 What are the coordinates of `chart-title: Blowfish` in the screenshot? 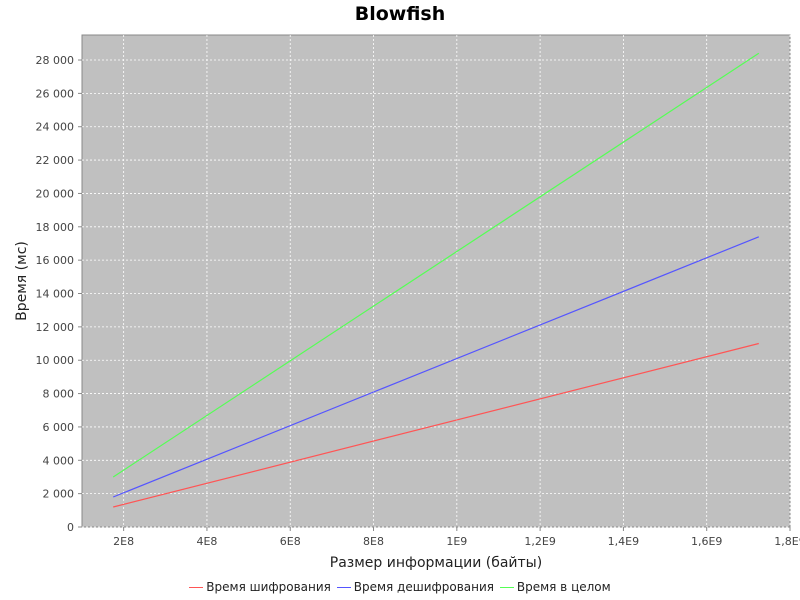 It's located at (400, 14).